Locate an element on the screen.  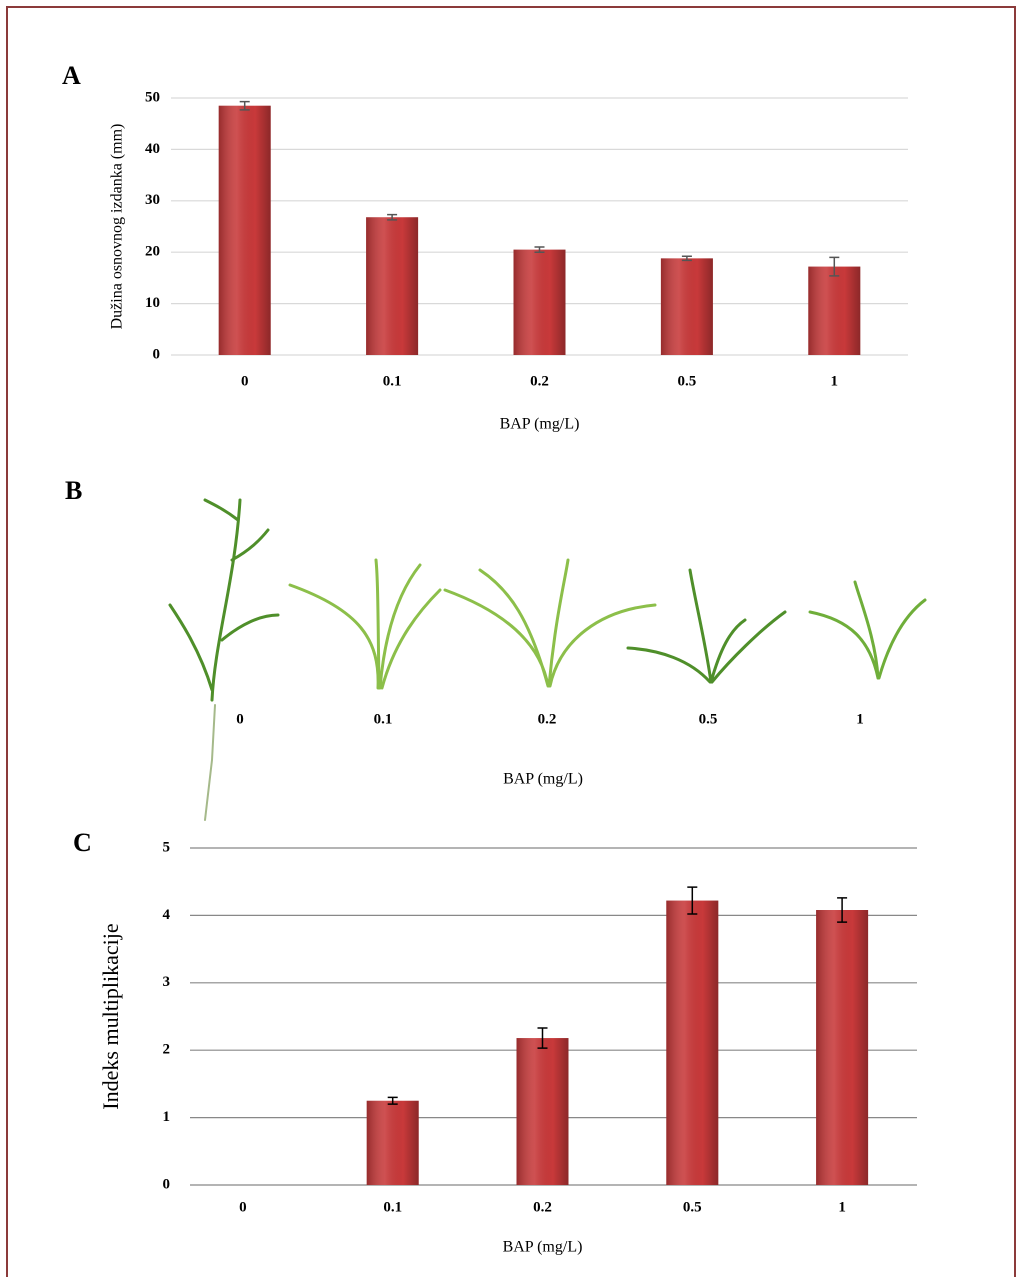
y-axis-label: Dužina osnovnog izdanka (mm) is located at coordinates (117, 227).